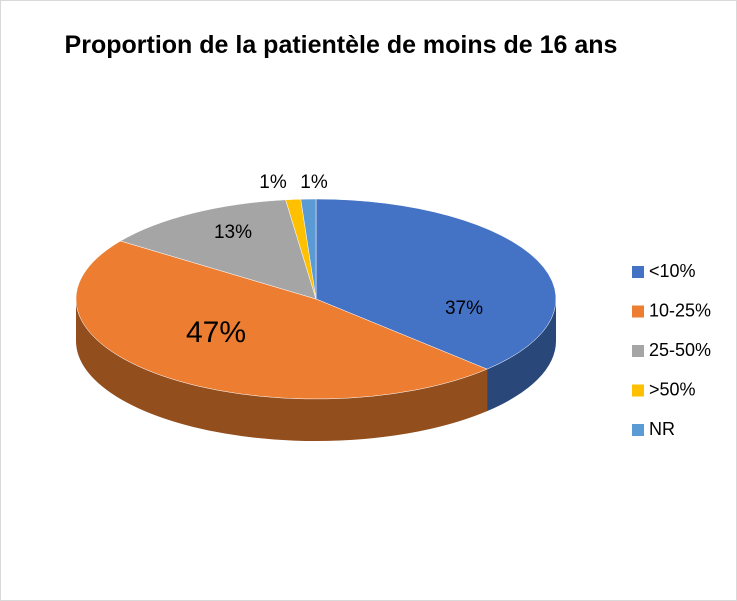 The height and width of the screenshot is (601, 737). I want to click on data-label: 13%, so click(233, 232).